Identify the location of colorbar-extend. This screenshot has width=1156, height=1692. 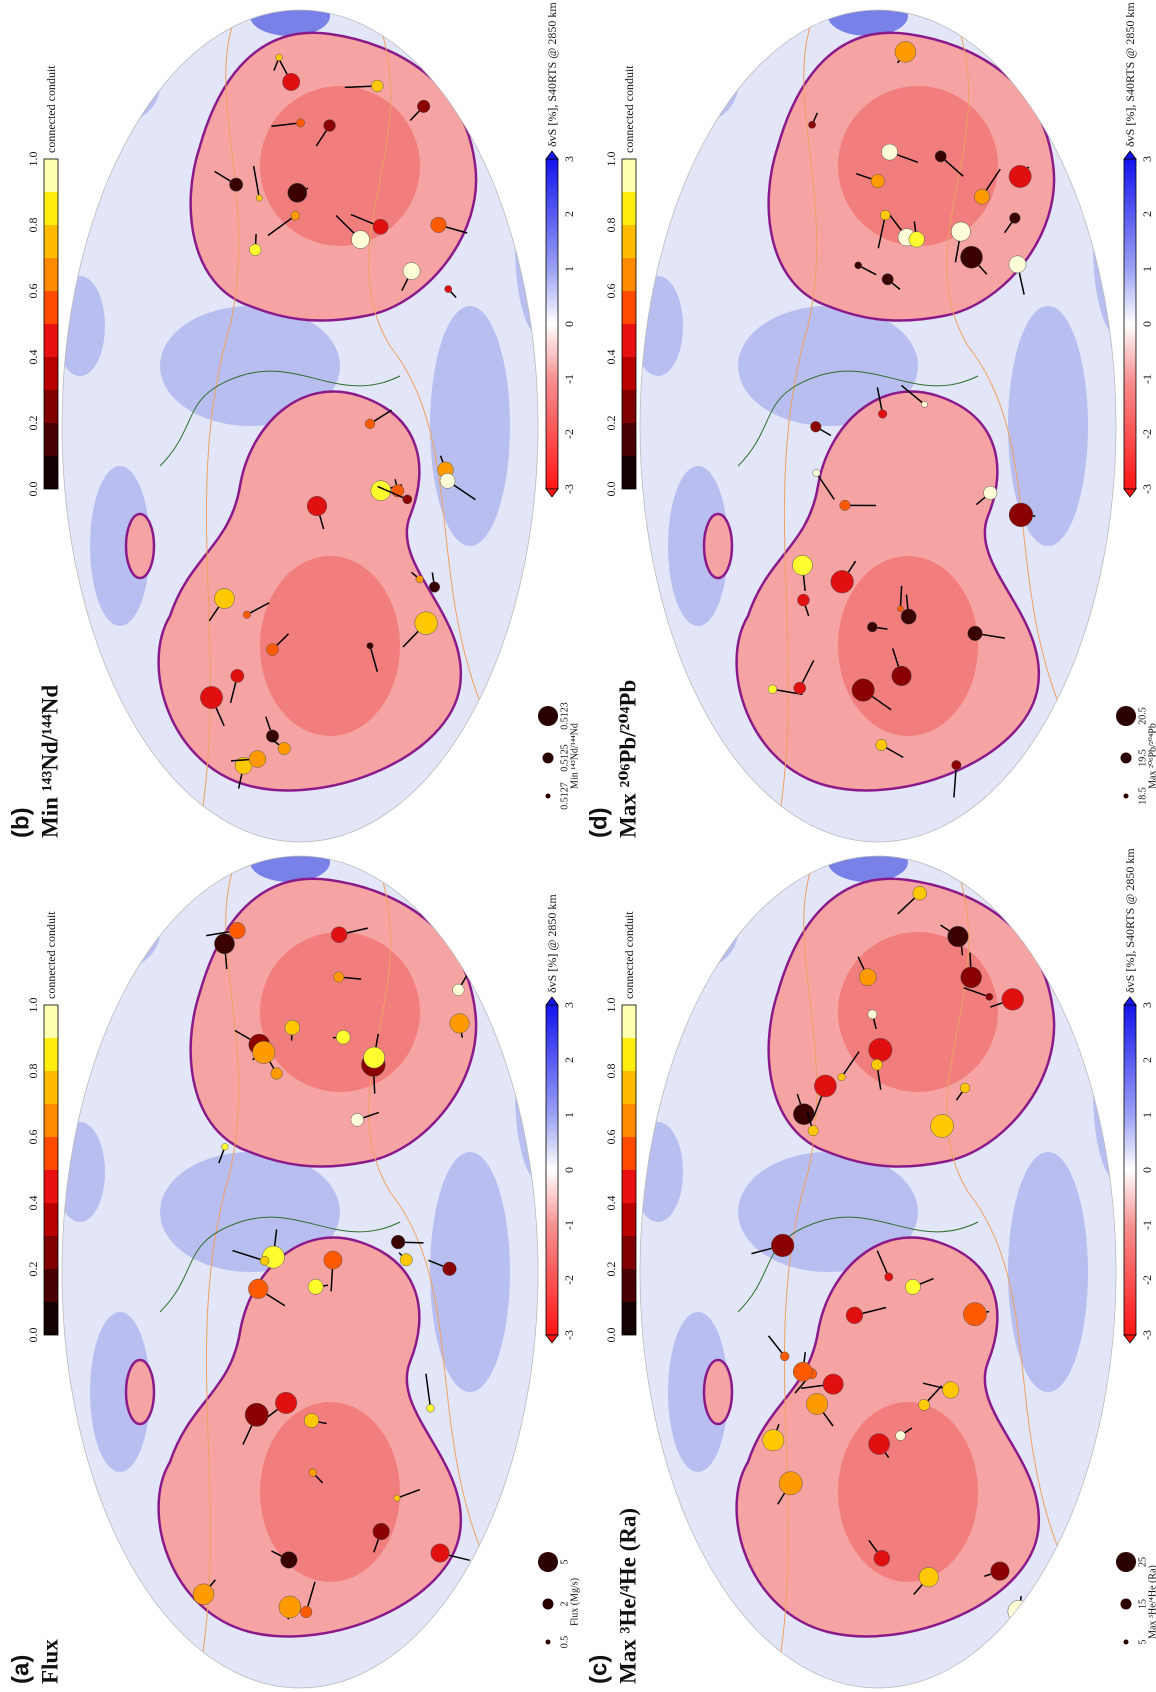
(1130, 493).